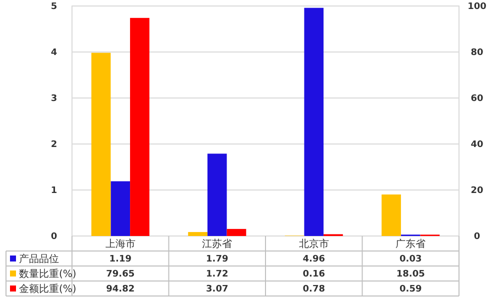 The width and height of the screenshot is (489, 298). Describe the element at coordinates (217, 275) in the screenshot. I see `data-label: 1.72` at that location.